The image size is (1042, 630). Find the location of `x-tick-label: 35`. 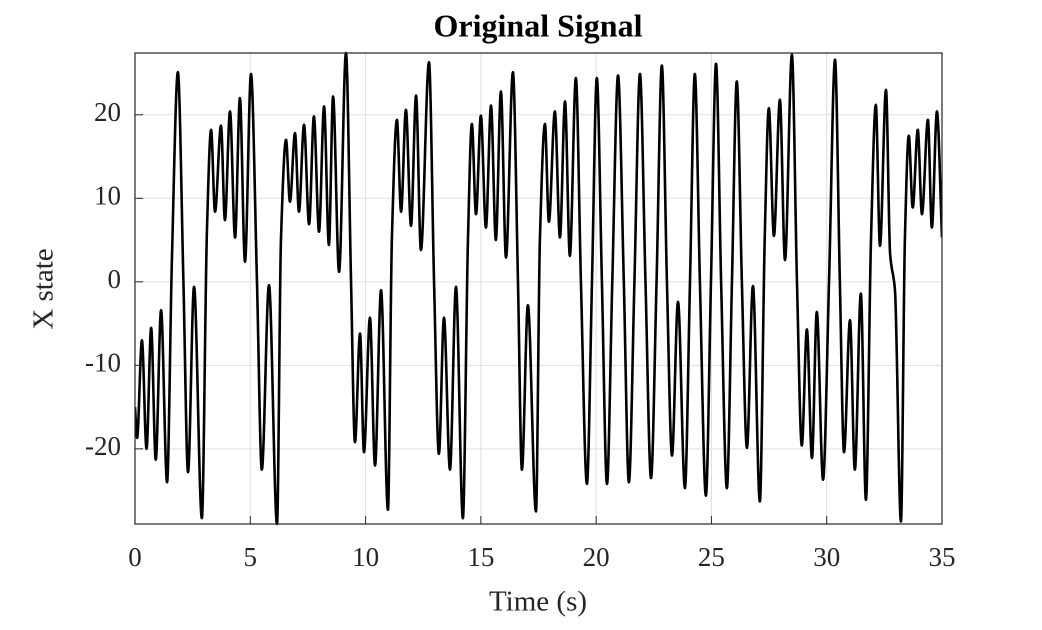

x-tick-label: 35 is located at coordinates (942, 557).